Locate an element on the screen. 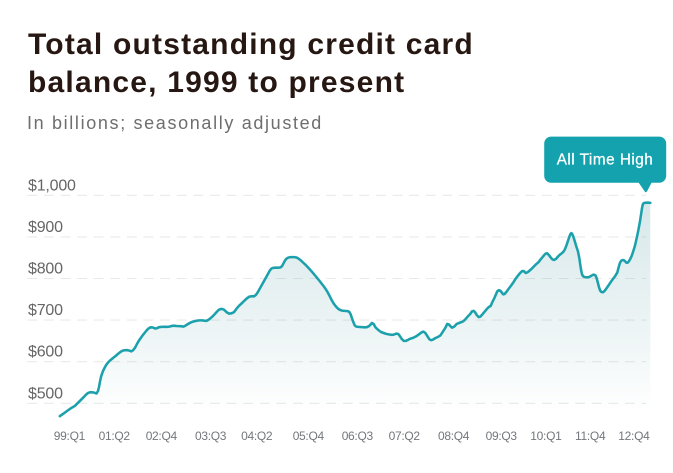 This screenshot has width=673, height=473. svg-text: 03:Q3 is located at coordinates (211, 436).